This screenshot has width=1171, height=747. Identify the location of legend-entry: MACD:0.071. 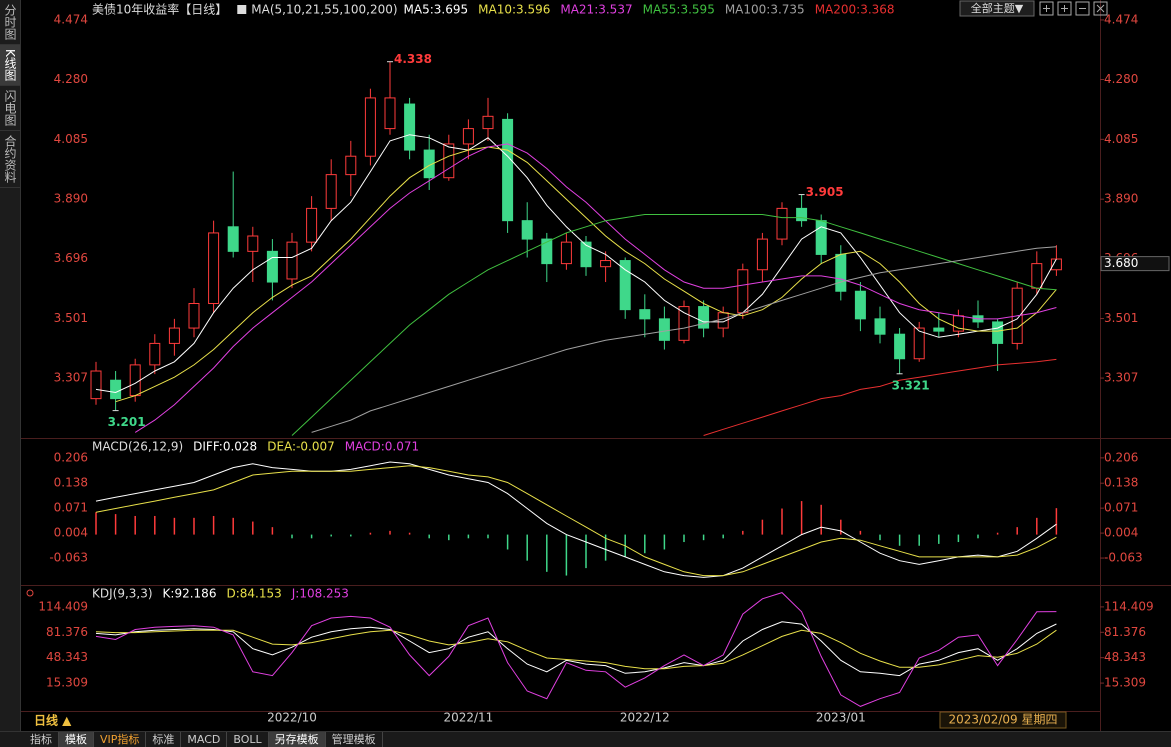
(382, 447).